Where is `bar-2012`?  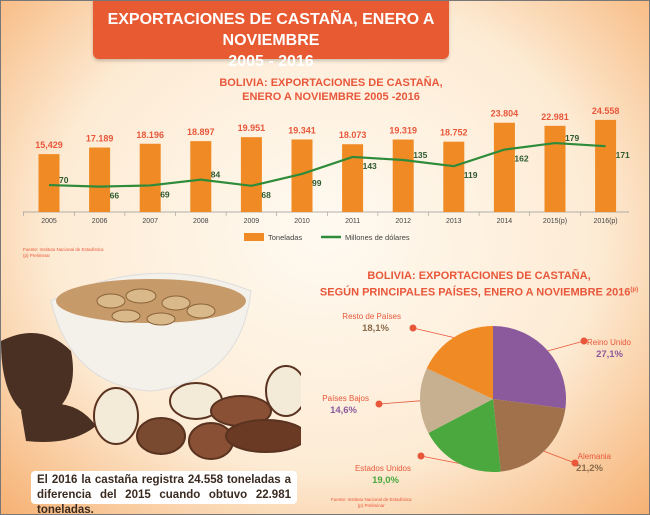
bar-2012 is located at coordinates (403, 175).